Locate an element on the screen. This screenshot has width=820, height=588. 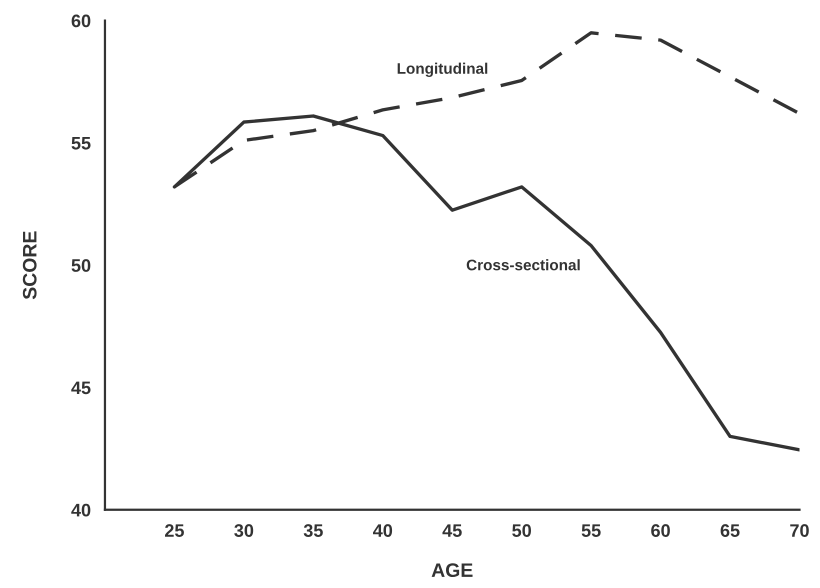
y-axis-title: SCORE is located at coordinates (29, 265).